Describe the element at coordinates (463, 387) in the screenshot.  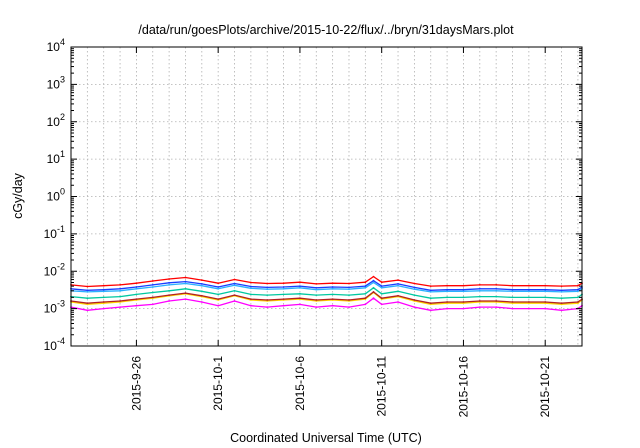
I see `x-tick-label: 2015-10-16` at that location.